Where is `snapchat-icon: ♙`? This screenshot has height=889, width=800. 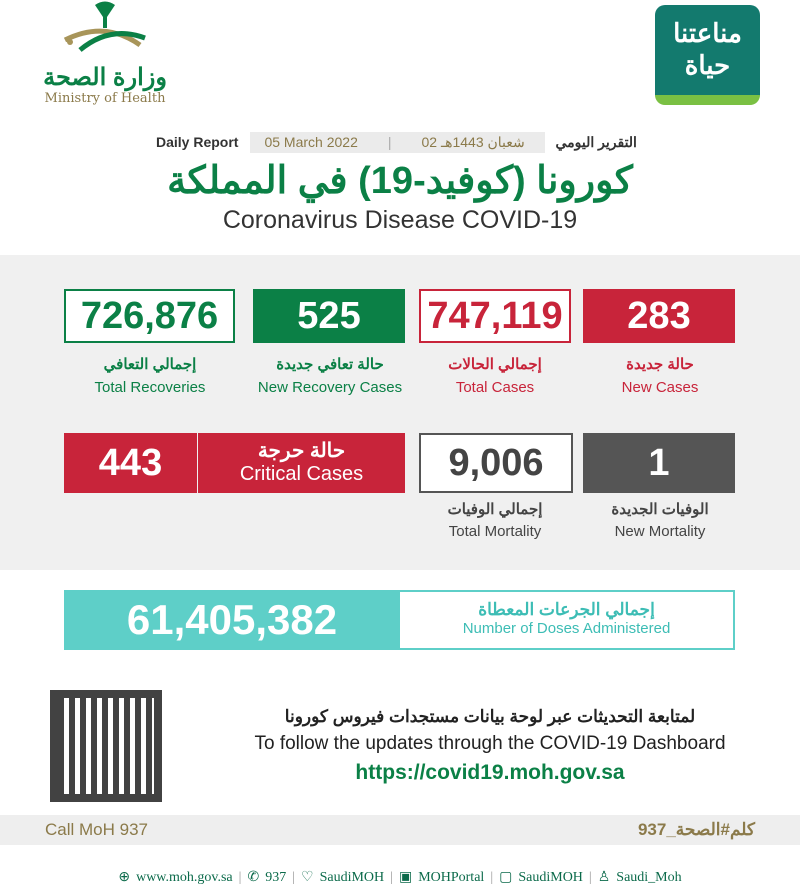
snapchat-icon: ♙ is located at coordinates (604, 877).